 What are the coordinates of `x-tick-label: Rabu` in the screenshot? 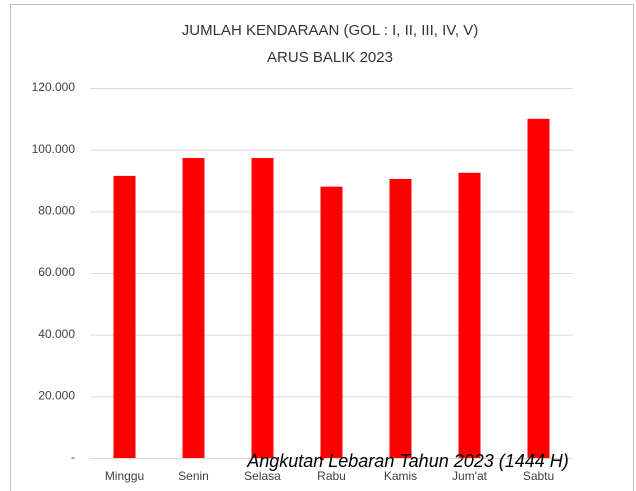 It's located at (331, 476).